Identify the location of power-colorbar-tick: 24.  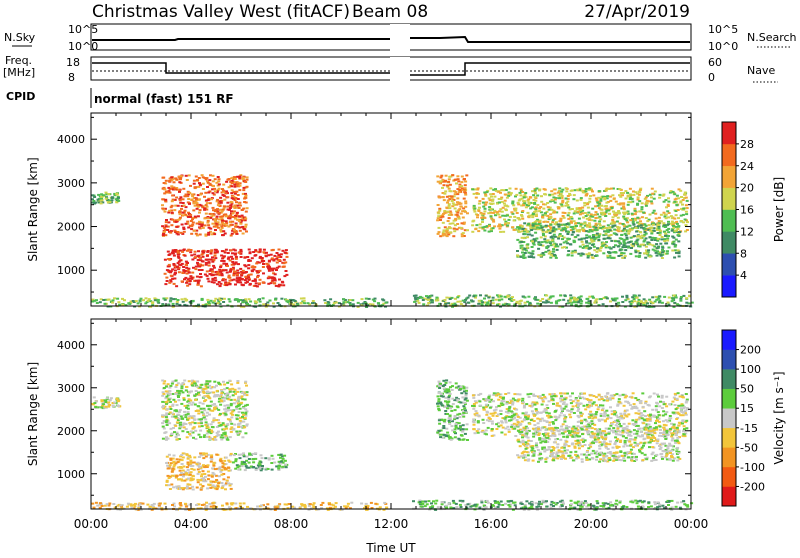
(747, 166).